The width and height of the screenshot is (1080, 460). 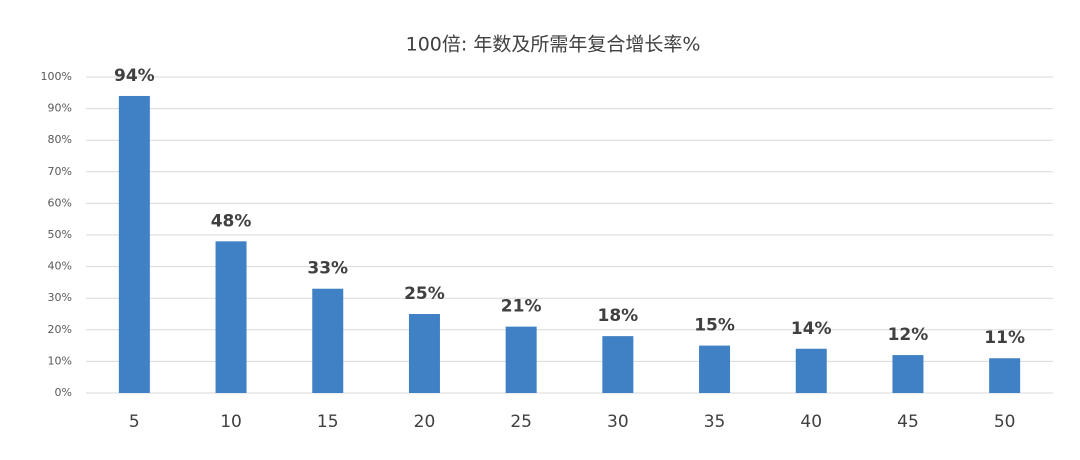 I want to click on y-tick-label: 10%, so click(x=60, y=360).